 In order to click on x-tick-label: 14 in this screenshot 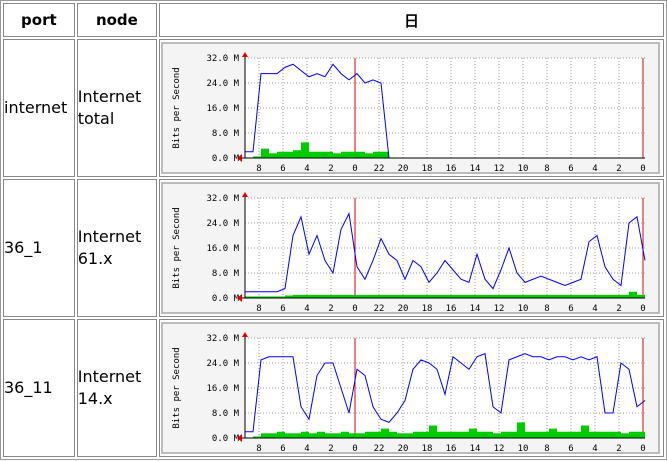, I will do `click(475, 309)`.